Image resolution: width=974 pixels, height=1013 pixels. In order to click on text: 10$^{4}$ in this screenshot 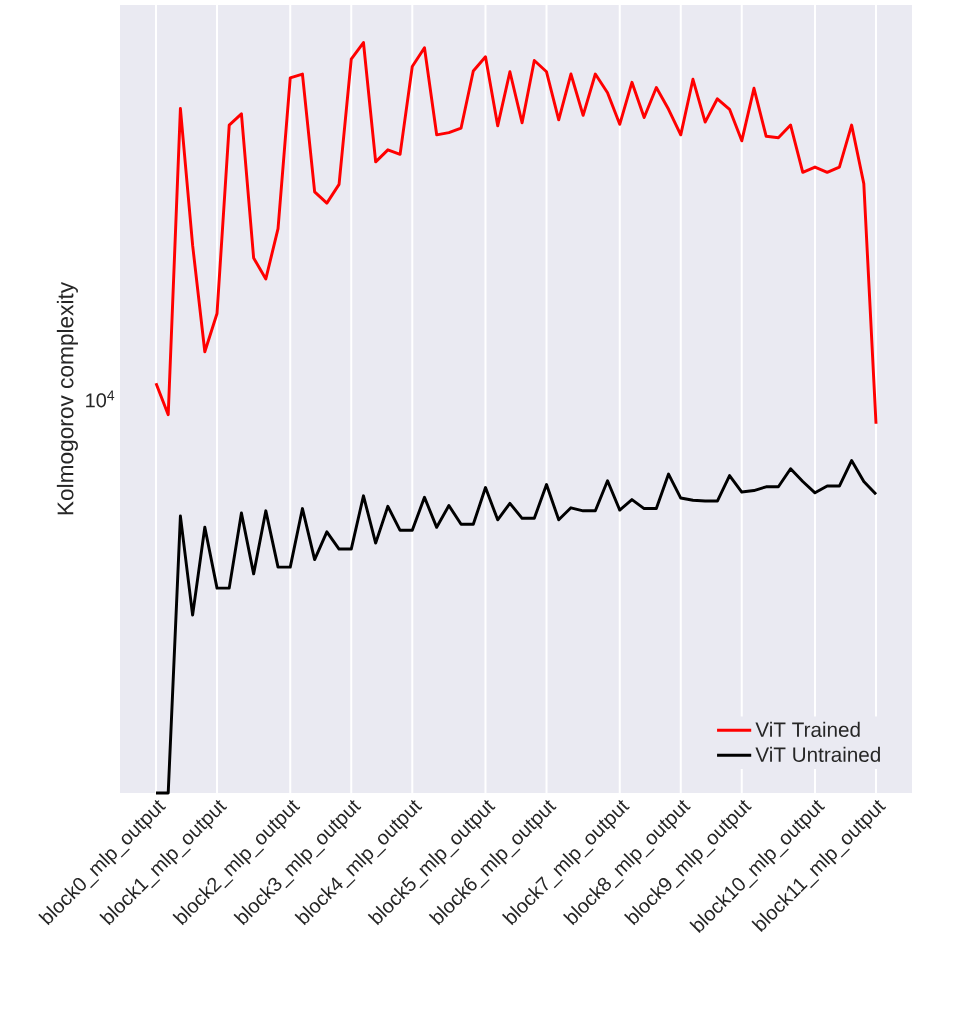, I will do `click(100, 399)`.